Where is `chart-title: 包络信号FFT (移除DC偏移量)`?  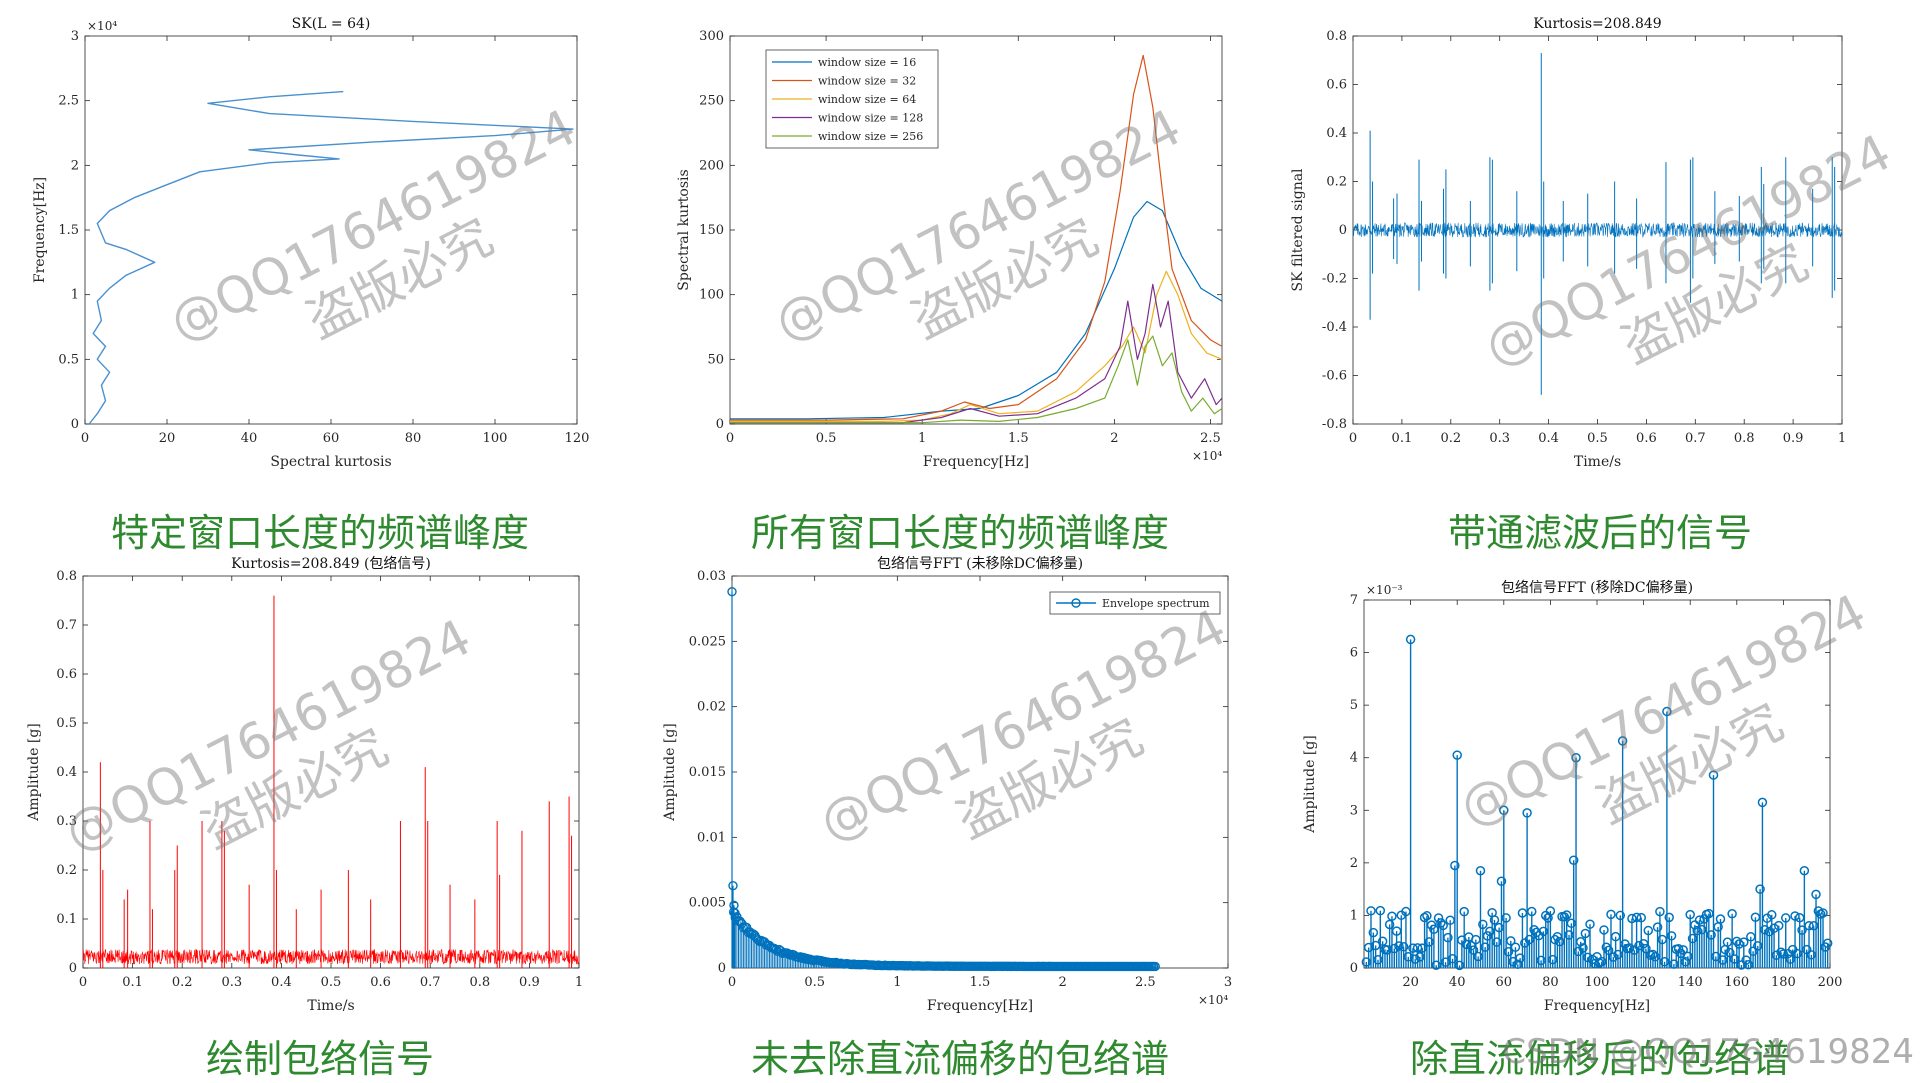 chart-title: 包络信号FFT (移除DC偏移量) is located at coordinates (1597, 588).